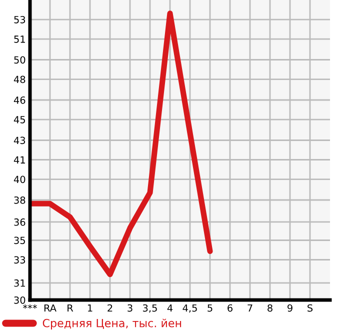 The image size is (345, 335). What do you see at coordinates (20, 60) in the screenshot?
I see `y-tick-label: 50` at bounding box center [20, 60].